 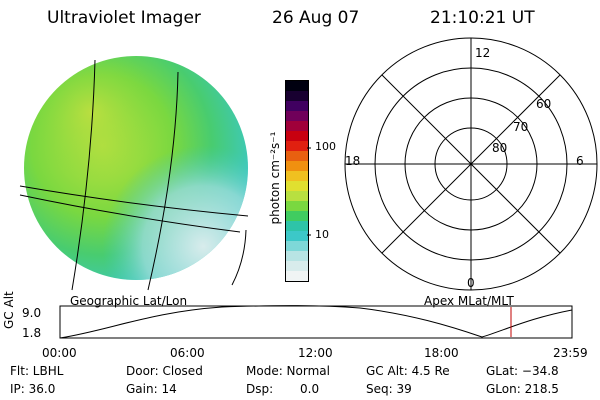 What do you see at coordinates (471, 283) in the screenshot?
I see `mlt-label-0: 0` at bounding box center [471, 283].